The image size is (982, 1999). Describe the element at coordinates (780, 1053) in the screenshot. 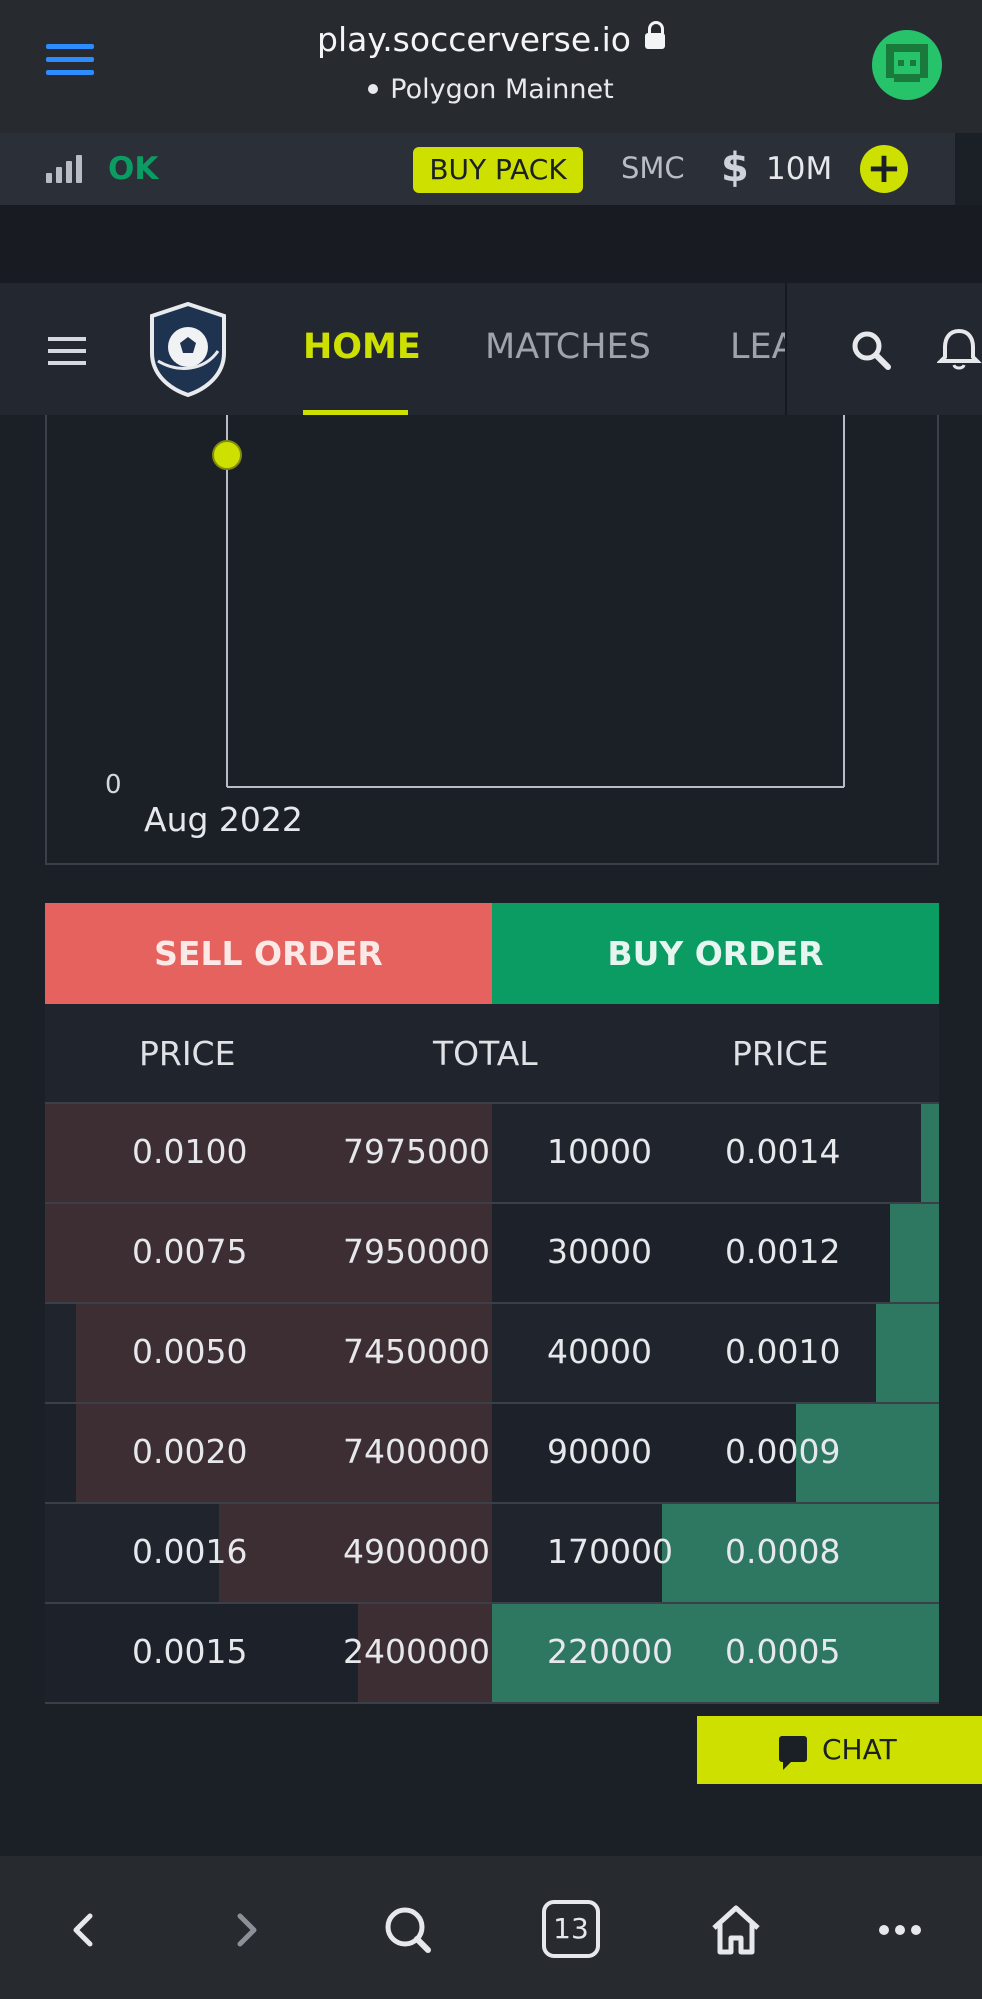

I see `col-buy-price: PRICE` at that location.